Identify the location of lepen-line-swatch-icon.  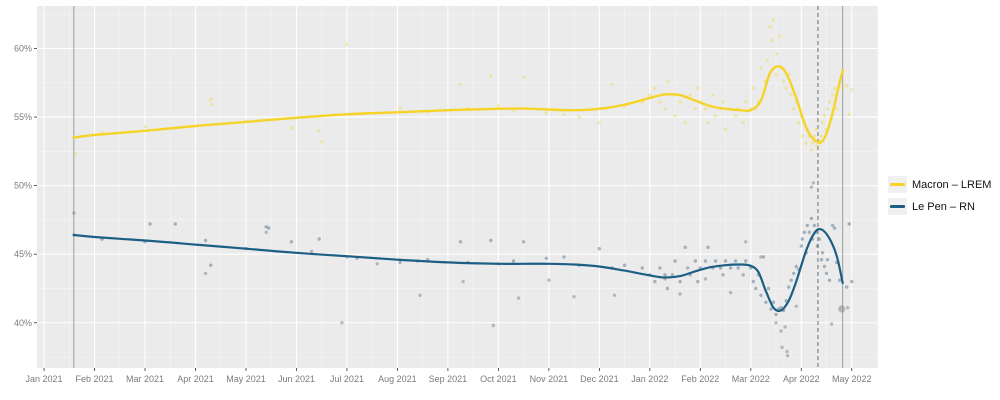
(897, 206).